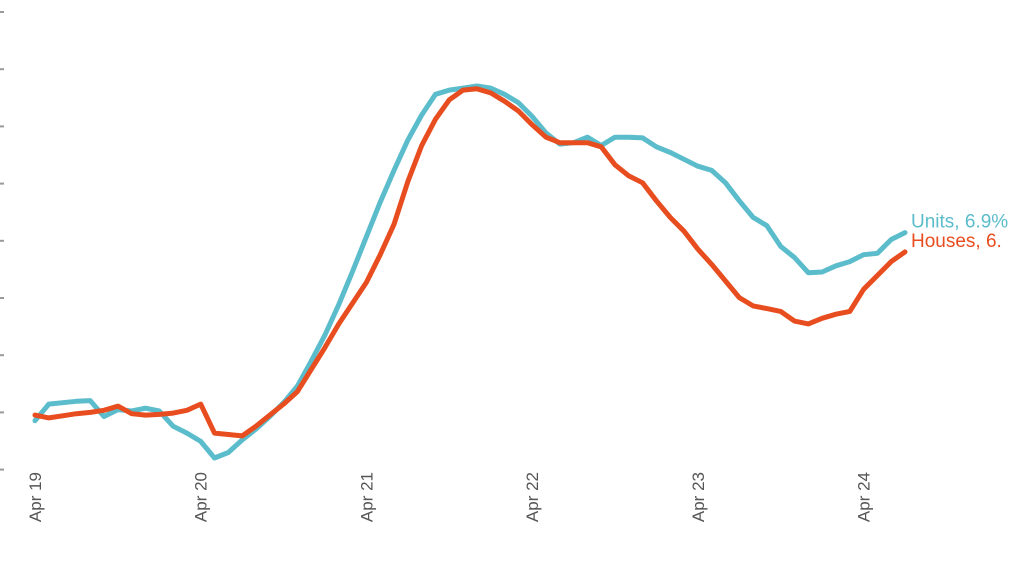 The height and width of the screenshot is (576, 1024). Describe the element at coordinates (959, 222) in the screenshot. I see `end-label-units: Units, 6.9%` at that location.